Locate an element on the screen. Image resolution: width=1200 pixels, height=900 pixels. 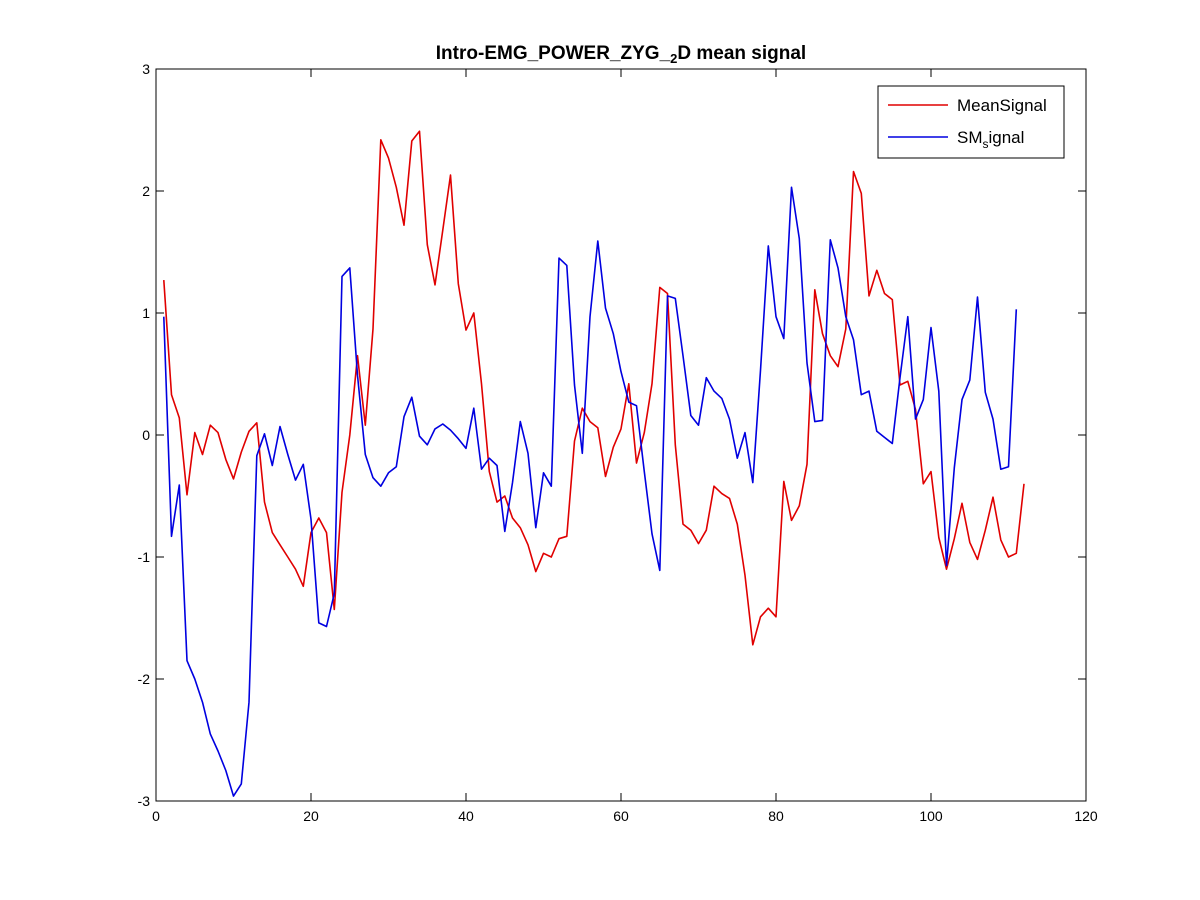
legend-label: SMsignal is located at coordinates (990, 139).